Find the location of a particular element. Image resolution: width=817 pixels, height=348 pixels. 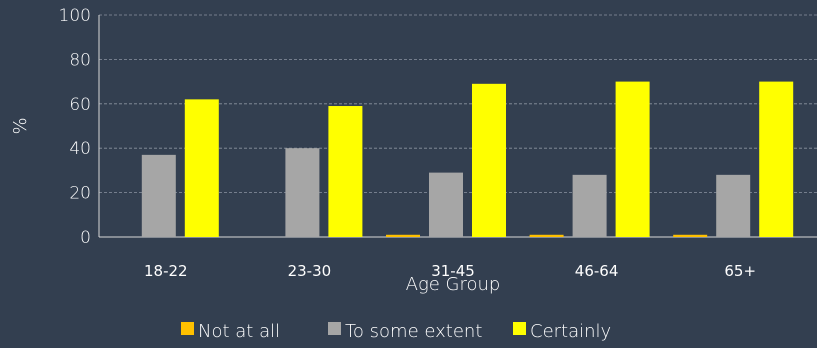

y-tick-label: 60 is located at coordinates (80, 105).